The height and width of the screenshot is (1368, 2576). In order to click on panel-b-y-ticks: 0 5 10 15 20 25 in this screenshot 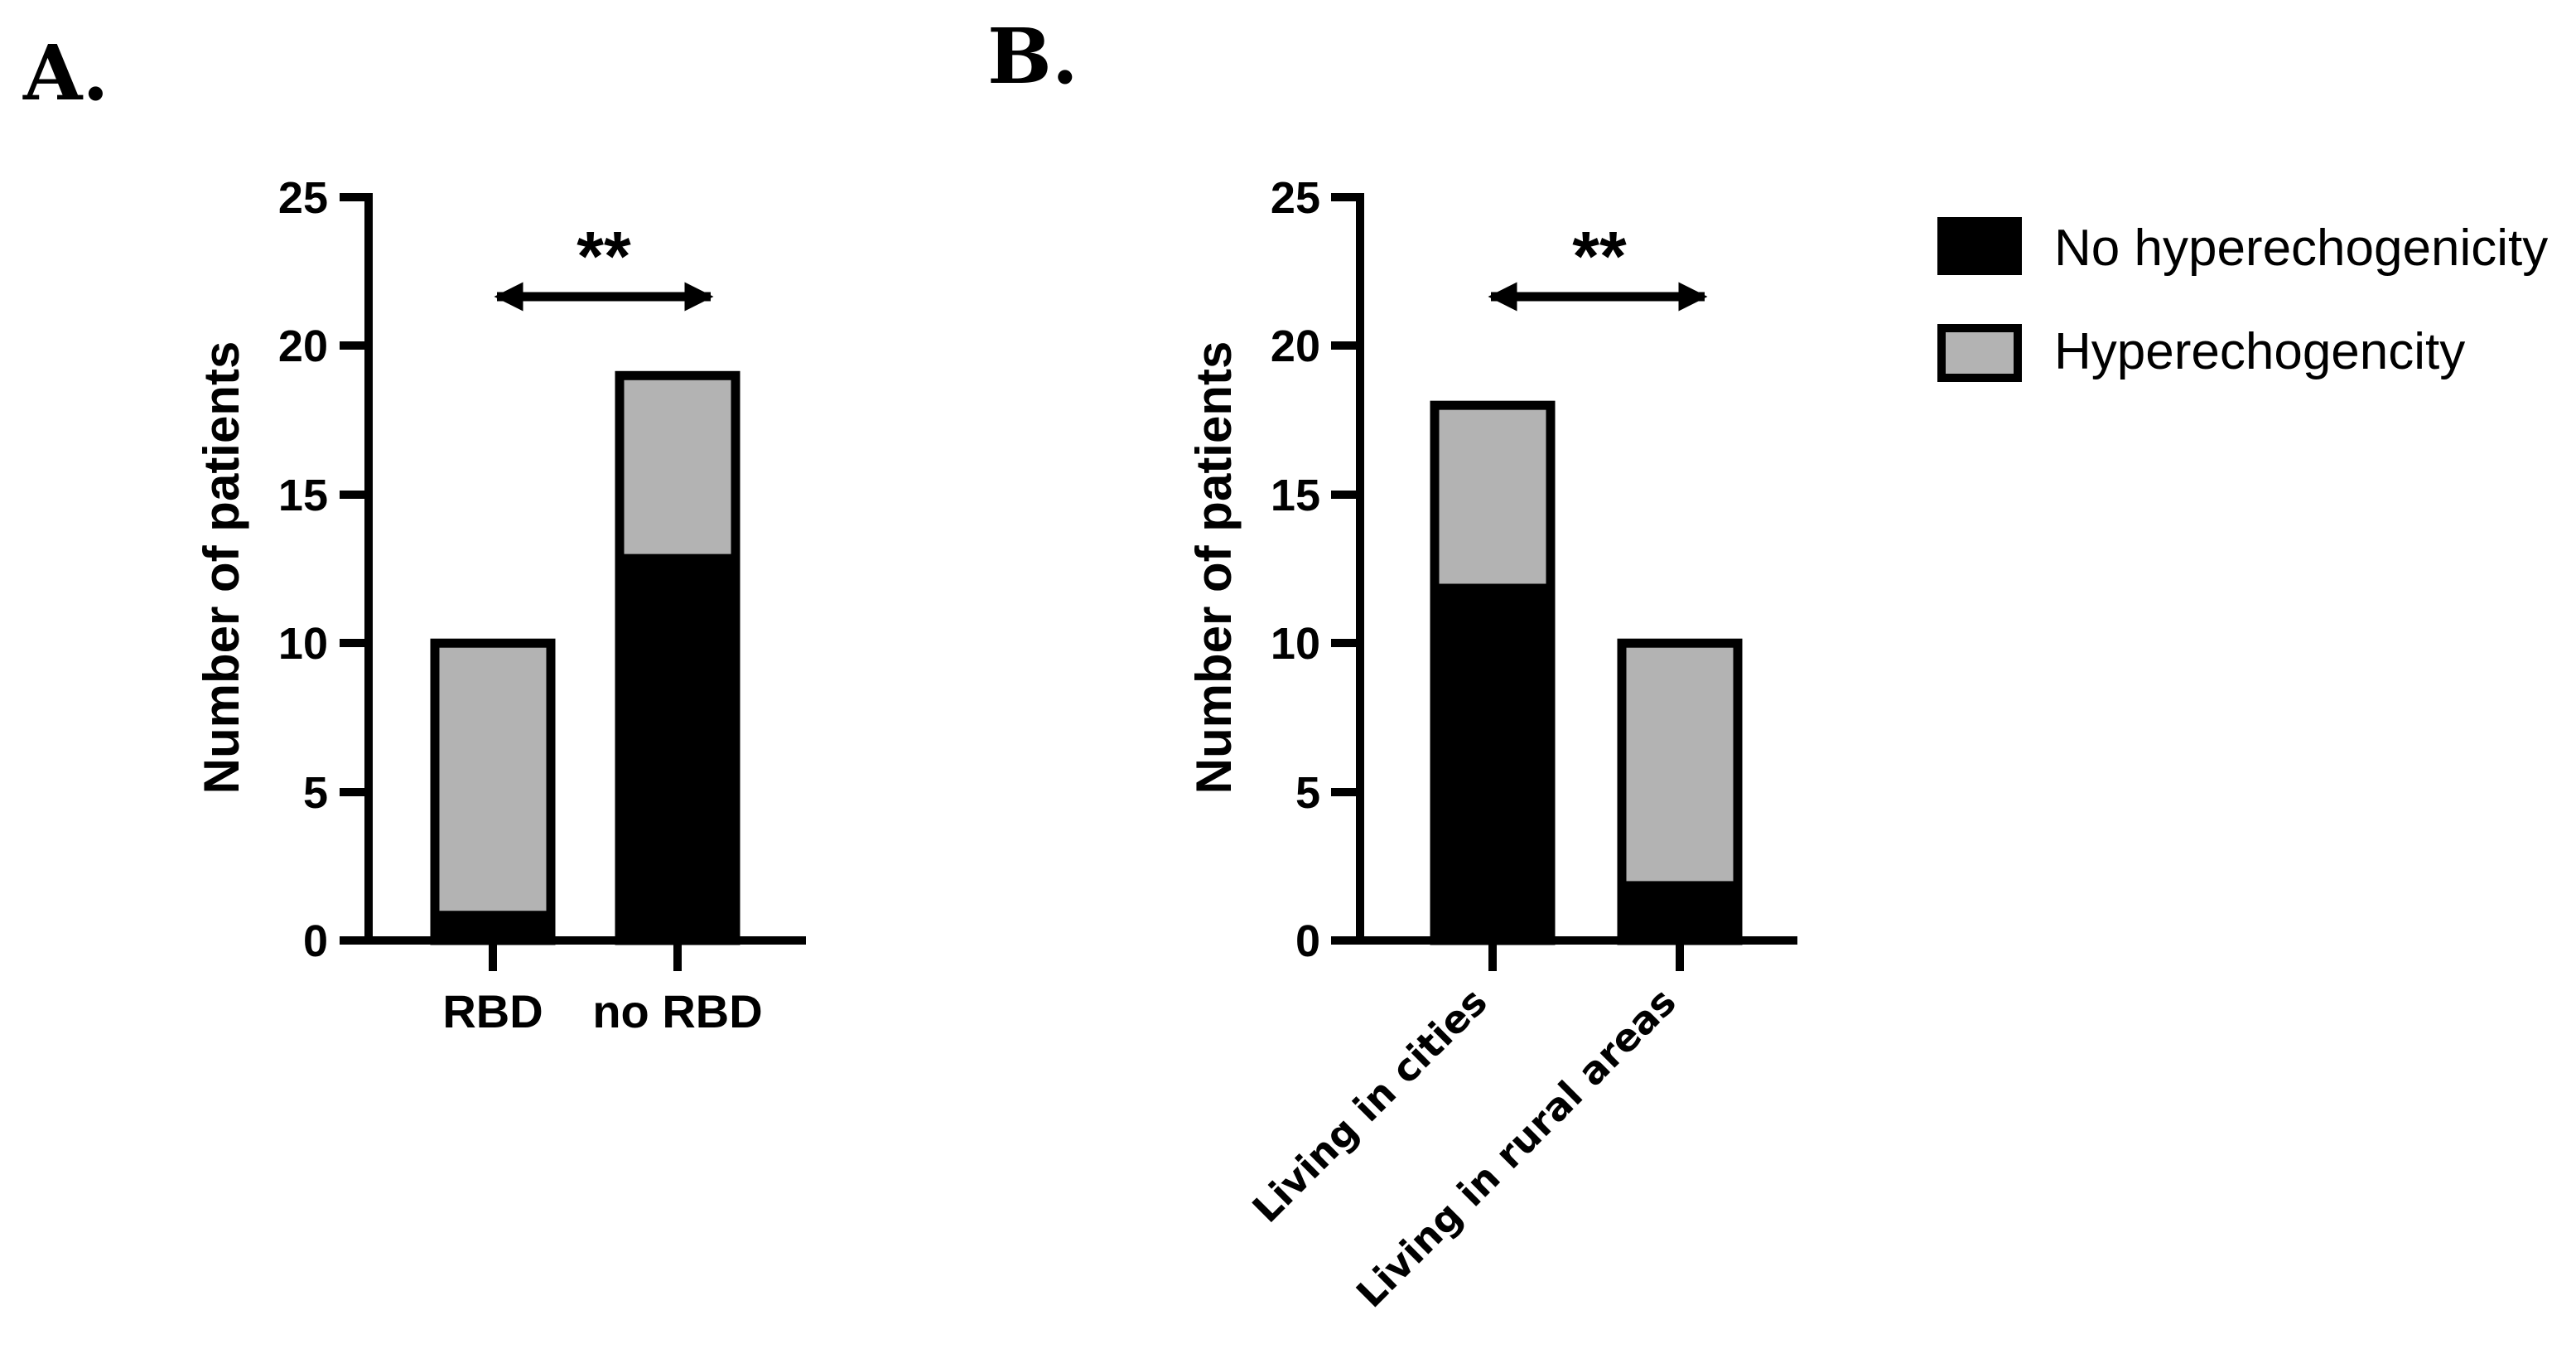, I will do `click(1315, 570)`.